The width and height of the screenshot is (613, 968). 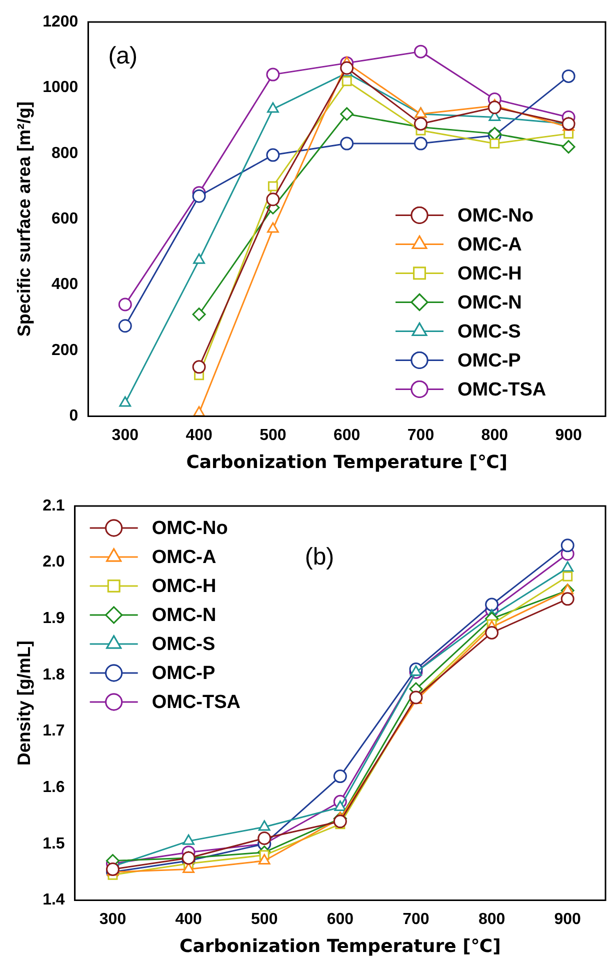 I want to click on y-tick-label: 1.9, so click(x=53, y=619).